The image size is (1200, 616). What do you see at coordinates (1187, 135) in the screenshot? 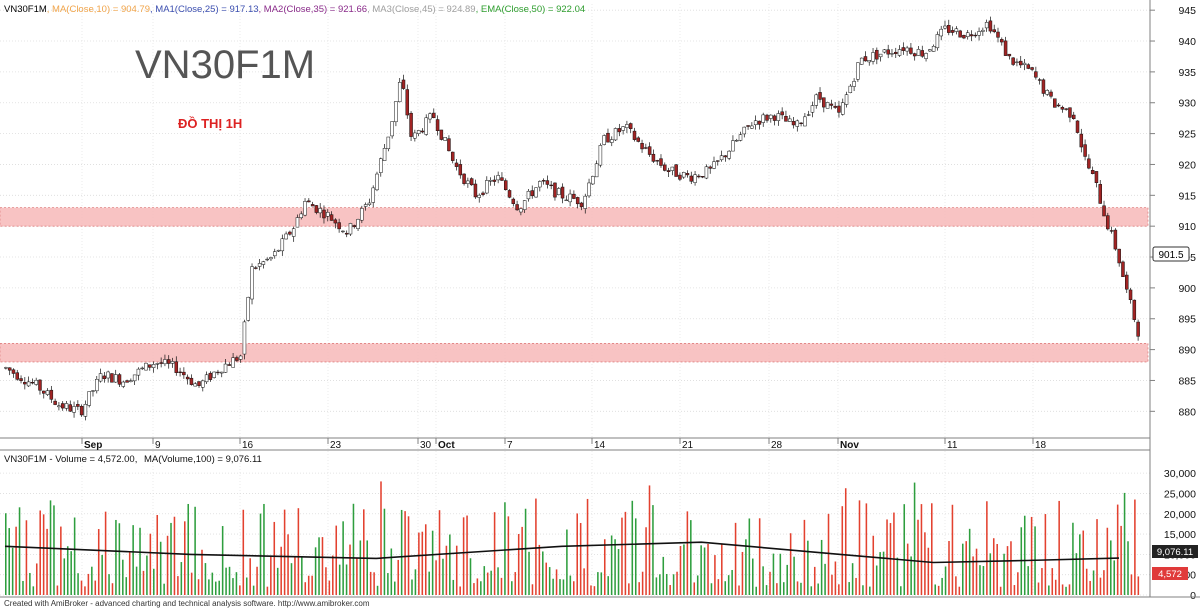
I see `price-tick-label: 925` at bounding box center [1187, 135].